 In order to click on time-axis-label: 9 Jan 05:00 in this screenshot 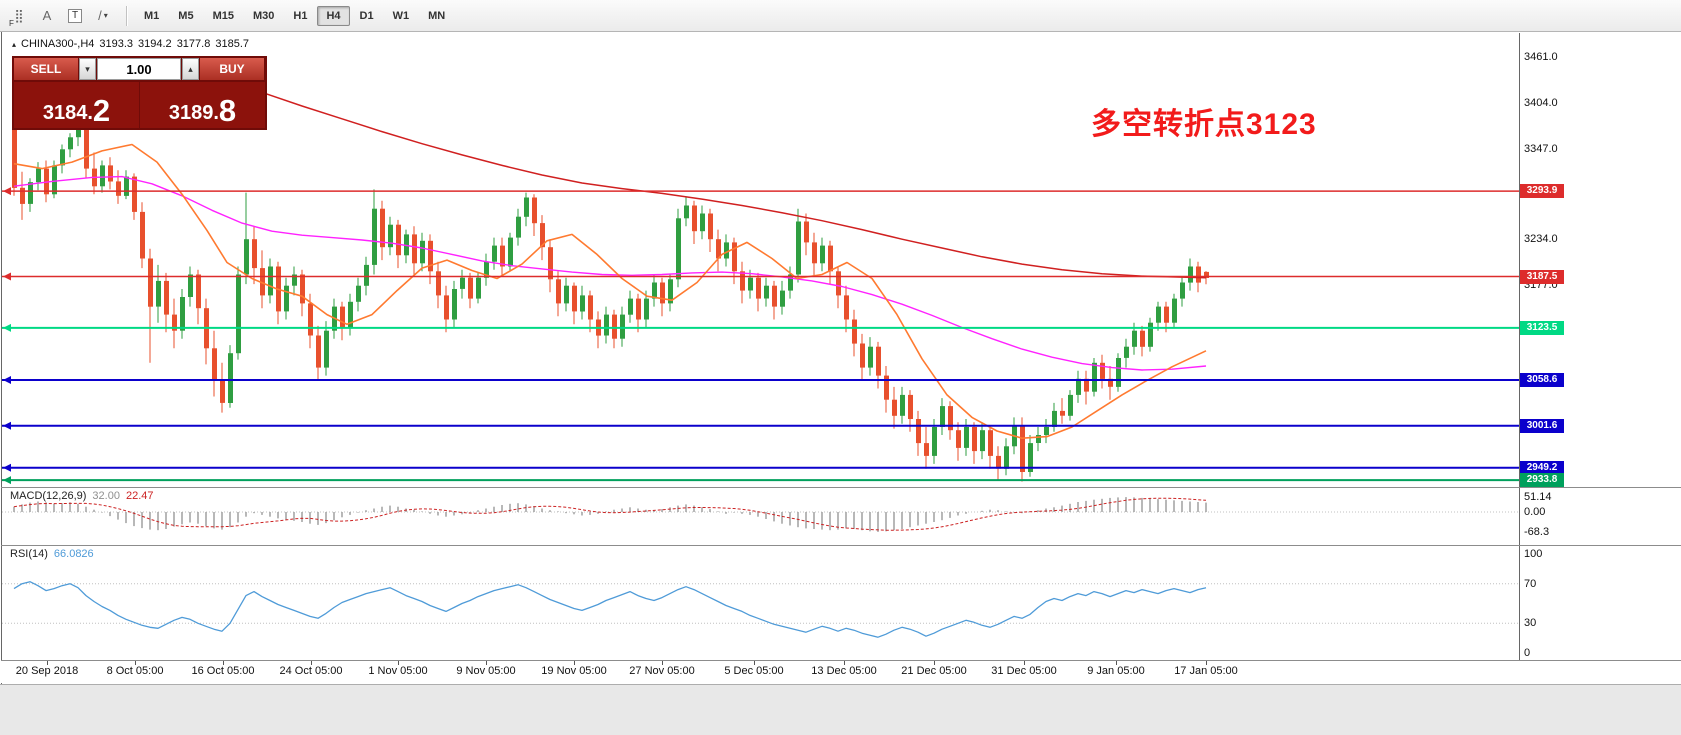, I will do `click(1116, 671)`.